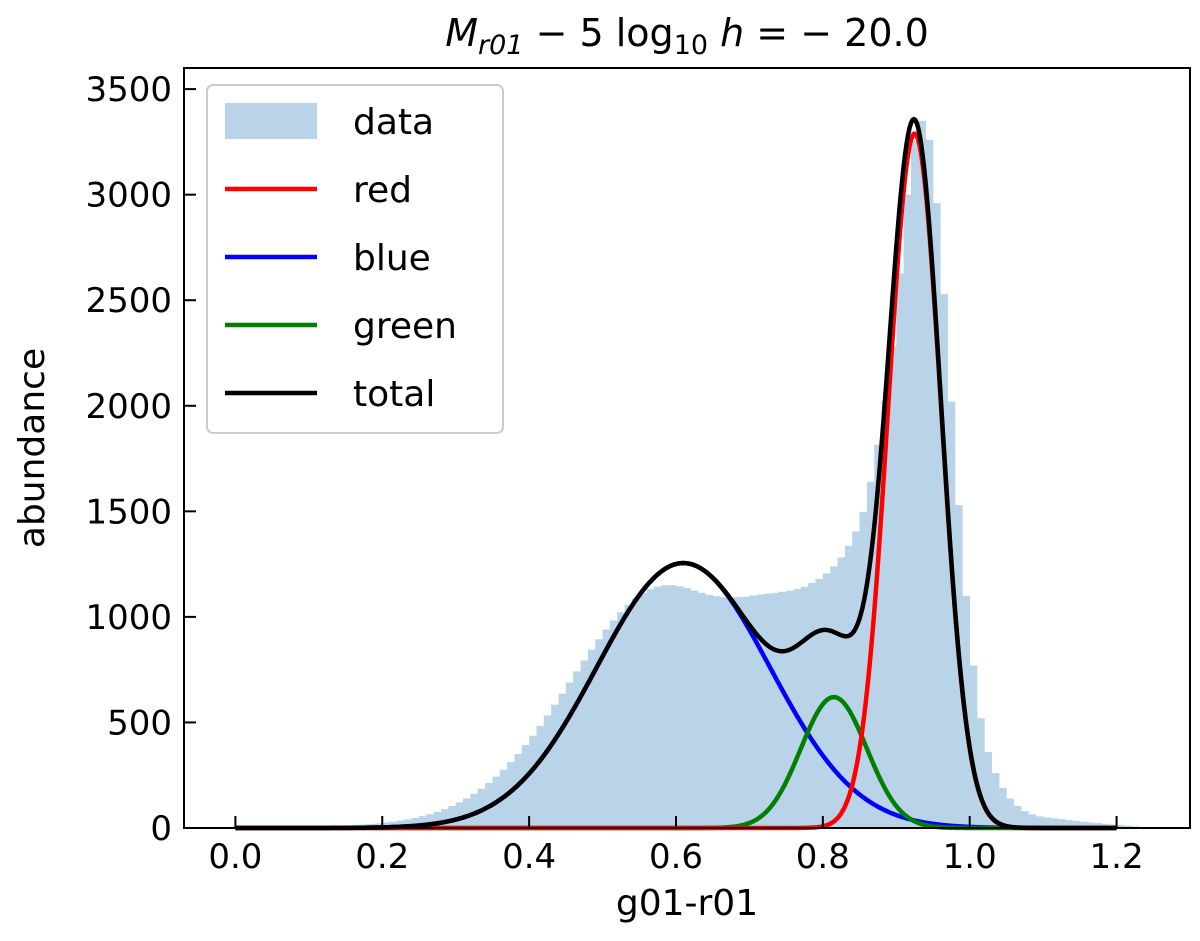 The image size is (1200, 941). What do you see at coordinates (382, 190) in the screenshot?
I see `legend-label-red: red` at bounding box center [382, 190].